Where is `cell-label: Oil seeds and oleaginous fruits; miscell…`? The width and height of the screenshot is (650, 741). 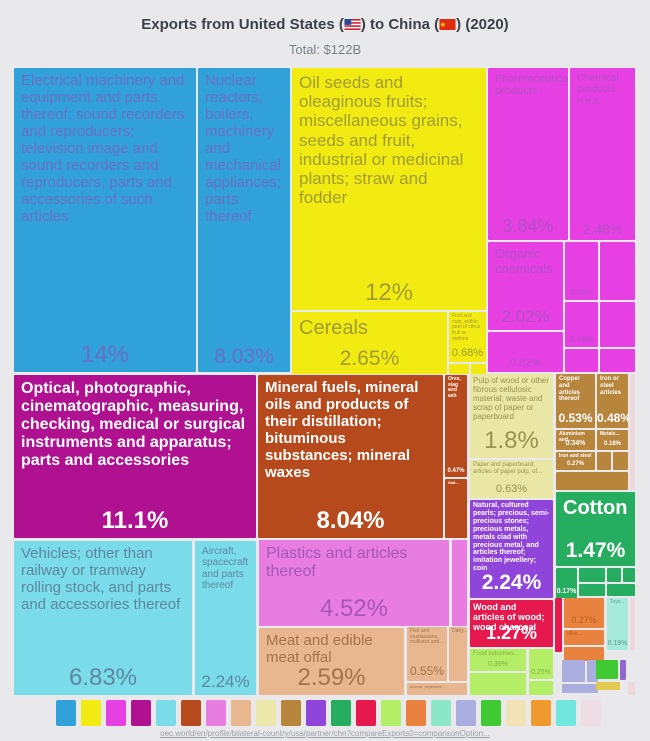
cell-label: Oil seeds and oleaginous fruits; miscell… is located at coordinates (381, 140).